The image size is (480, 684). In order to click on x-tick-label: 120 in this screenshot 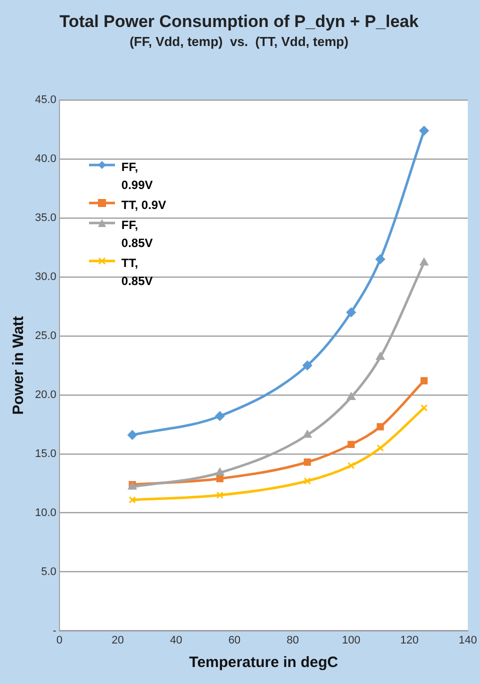, I will do `click(409, 640)`.